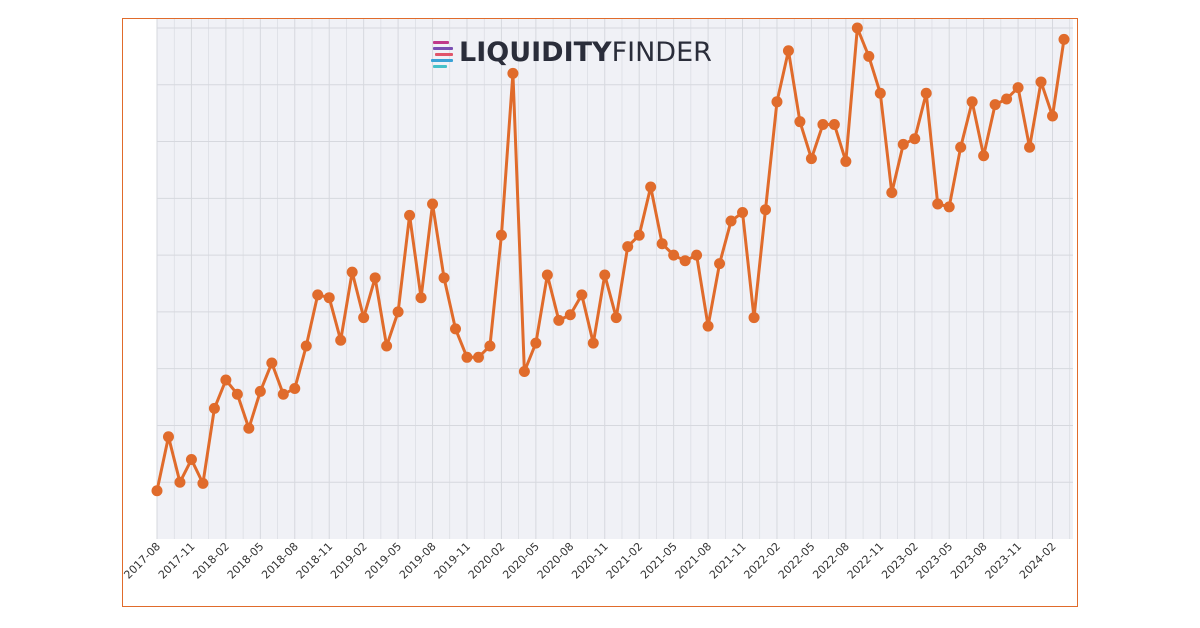 This screenshot has width=1200, height=628. I want to click on x-tick-label: 2018-11, so click(315, 561).